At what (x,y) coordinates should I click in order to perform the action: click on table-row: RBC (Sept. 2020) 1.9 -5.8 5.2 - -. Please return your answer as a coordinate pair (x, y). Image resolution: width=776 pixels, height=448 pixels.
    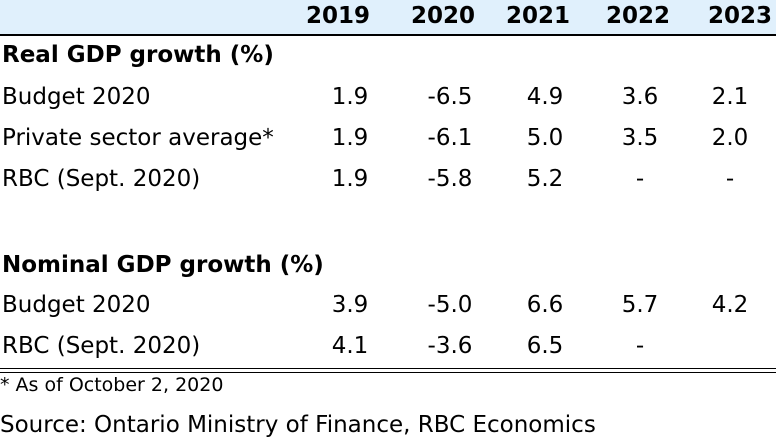
    Looking at the image, I should click on (388, 186).